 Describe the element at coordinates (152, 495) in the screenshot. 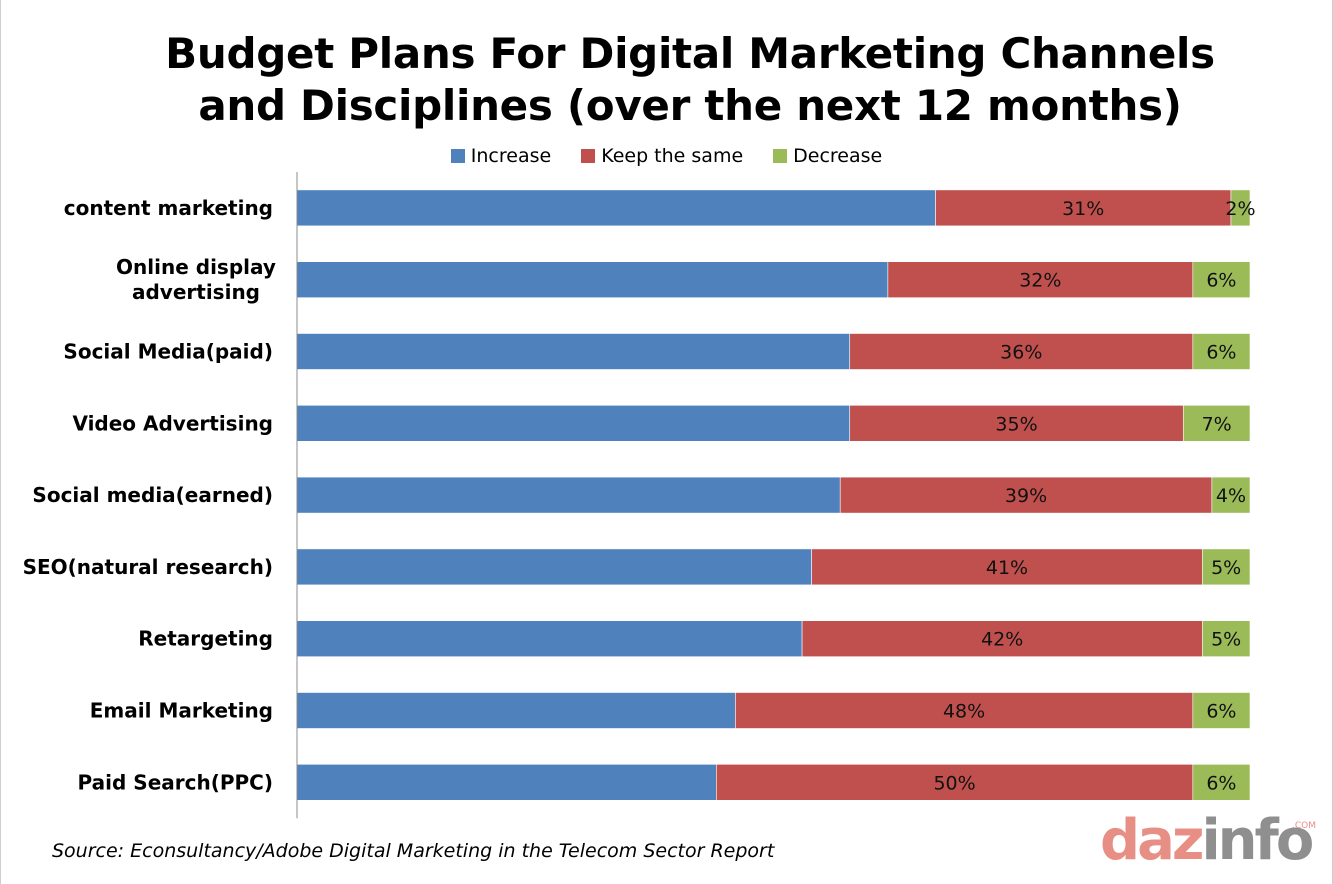

I see `category-label-social-media-earned: Social media(earned)` at that location.